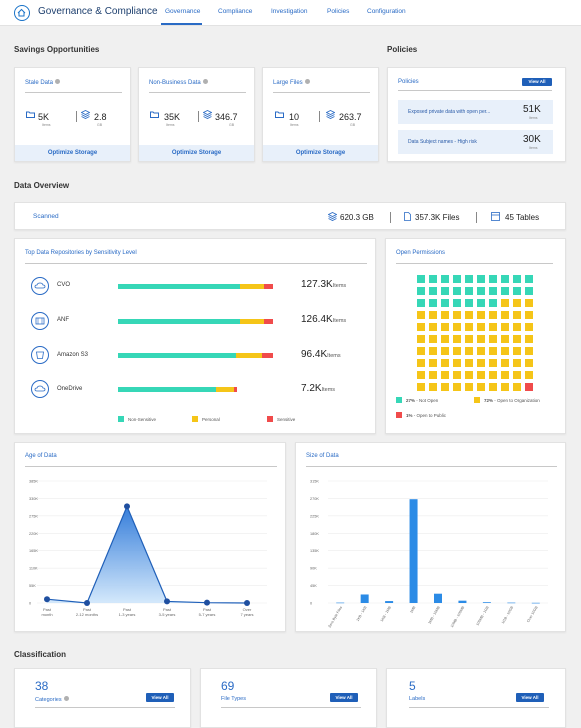 The width and height of the screenshot is (581, 728). Describe the element at coordinates (353, 125) in the screenshot. I see `size-label: GB` at that location.